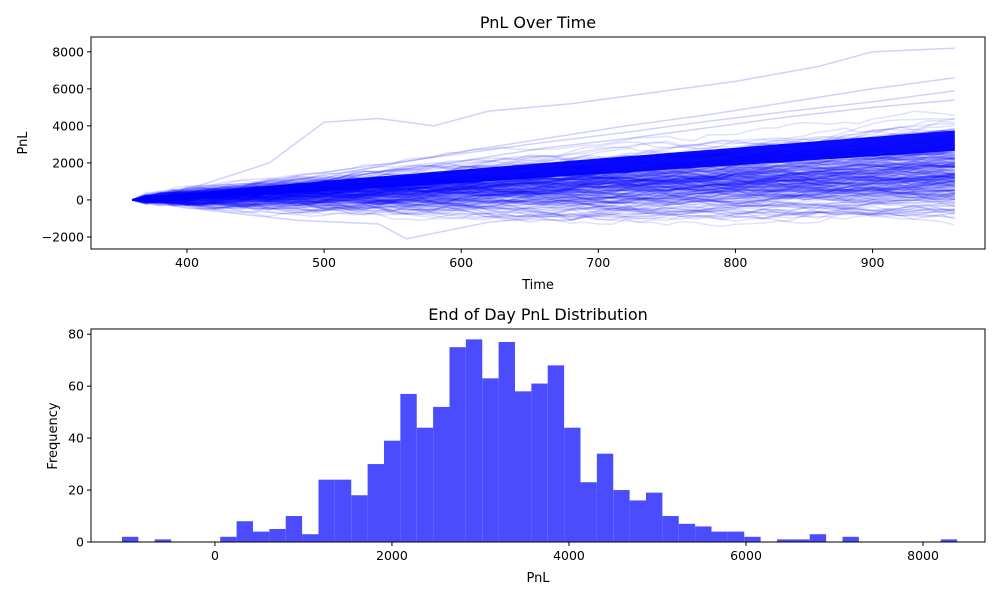 This screenshot has height=600, width=1000. Describe the element at coordinates (873, 262) in the screenshot. I see `line-chart-x-tick-label: 900` at that location.